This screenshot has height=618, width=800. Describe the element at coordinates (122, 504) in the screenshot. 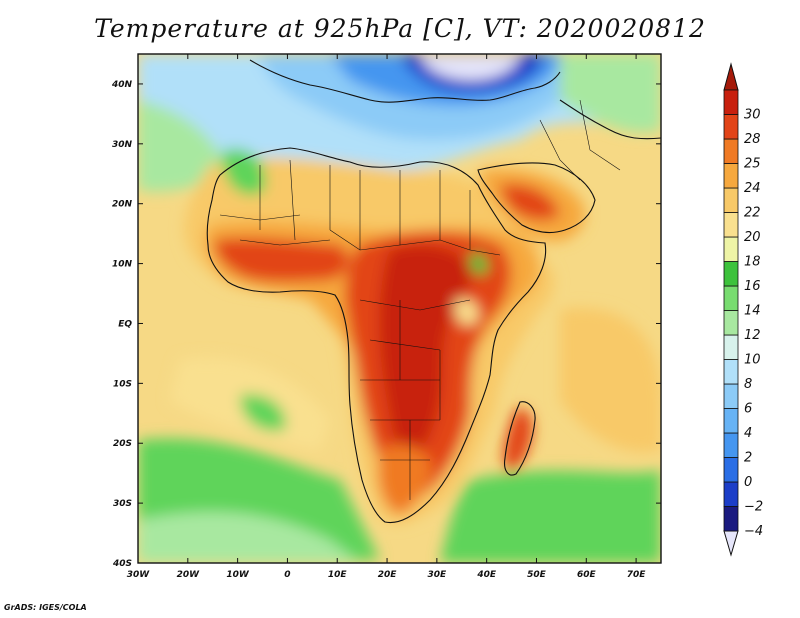

I see `lat-tick-label: 30S` at that location.